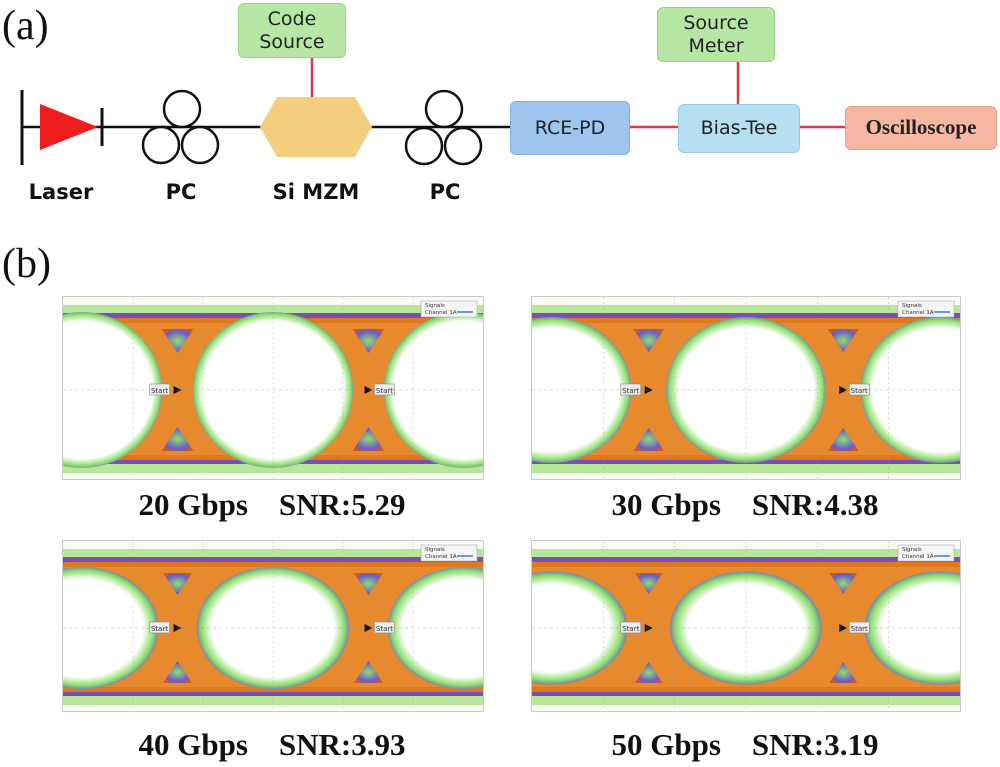 Image resolution: width=1000 pixels, height=767 pixels. Describe the element at coordinates (745, 505) in the screenshot. I see `eye-caption-2: 30 Gbps SNR:4.38` at that location.